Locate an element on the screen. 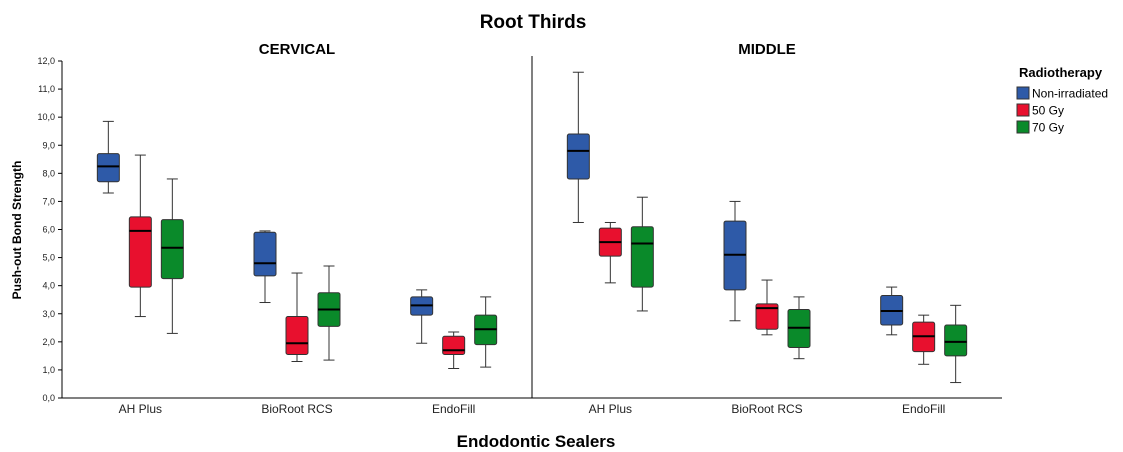  y-tick-label: 6,0 is located at coordinates (48, 230).